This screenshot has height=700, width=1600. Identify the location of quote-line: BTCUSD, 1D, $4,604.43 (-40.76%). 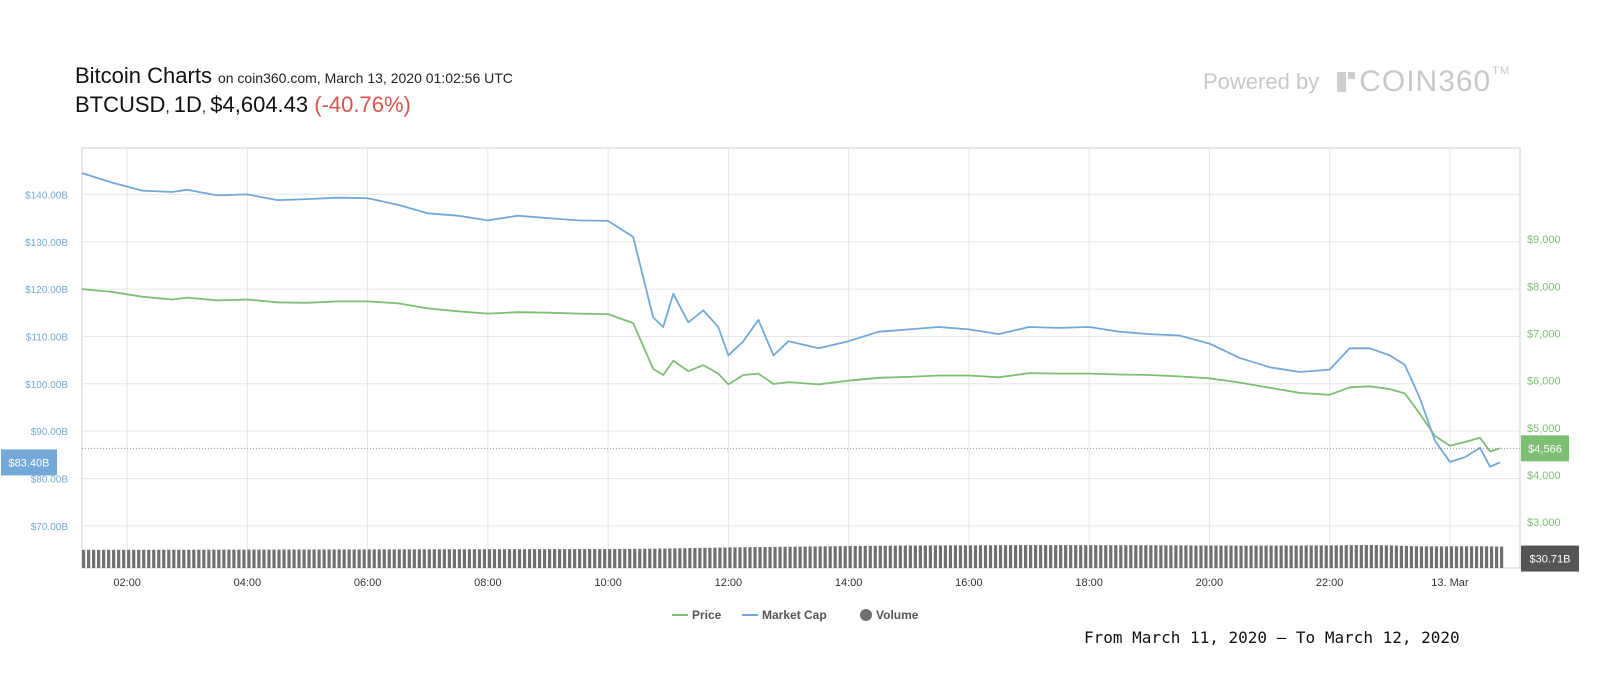
(243, 104).